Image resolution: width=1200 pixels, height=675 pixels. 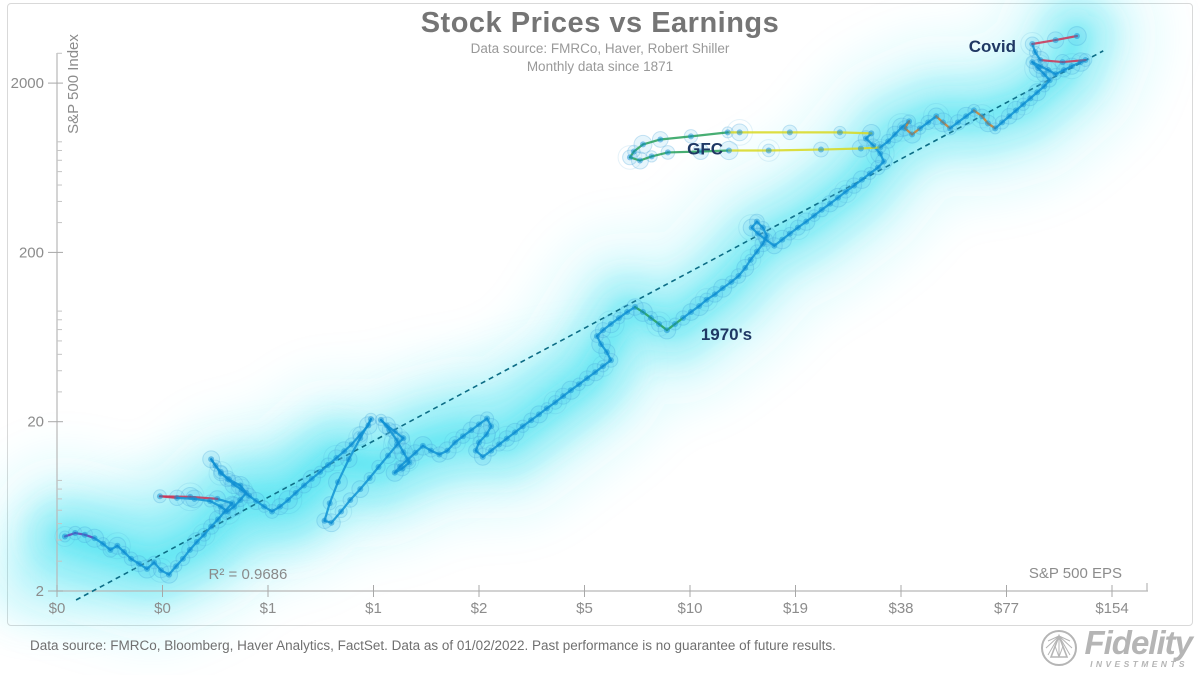 What do you see at coordinates (1059, 648) in the screenshot?
I see `fidelity-pyramid-icon` at bounding box center [1059, 648].